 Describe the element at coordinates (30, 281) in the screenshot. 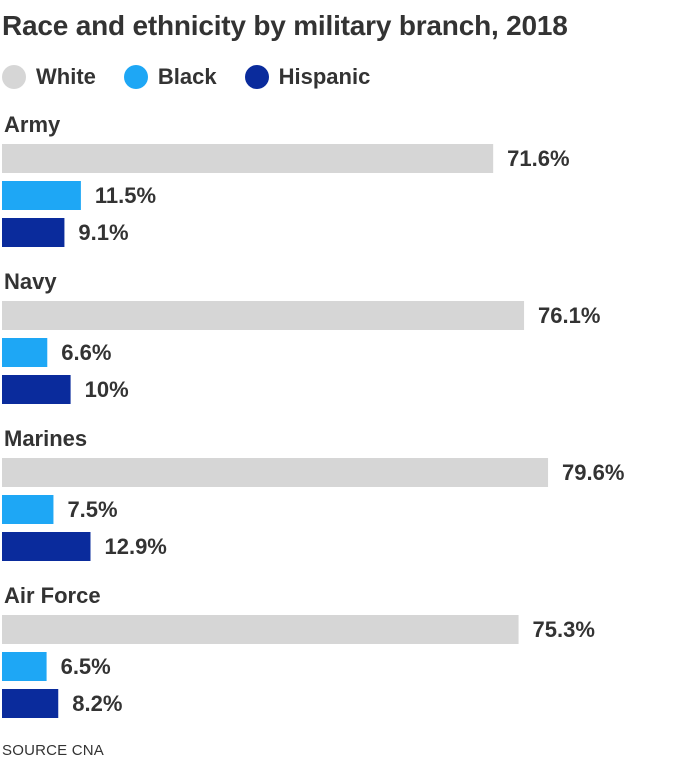

I see `category-label-navy: Navy` at that location.